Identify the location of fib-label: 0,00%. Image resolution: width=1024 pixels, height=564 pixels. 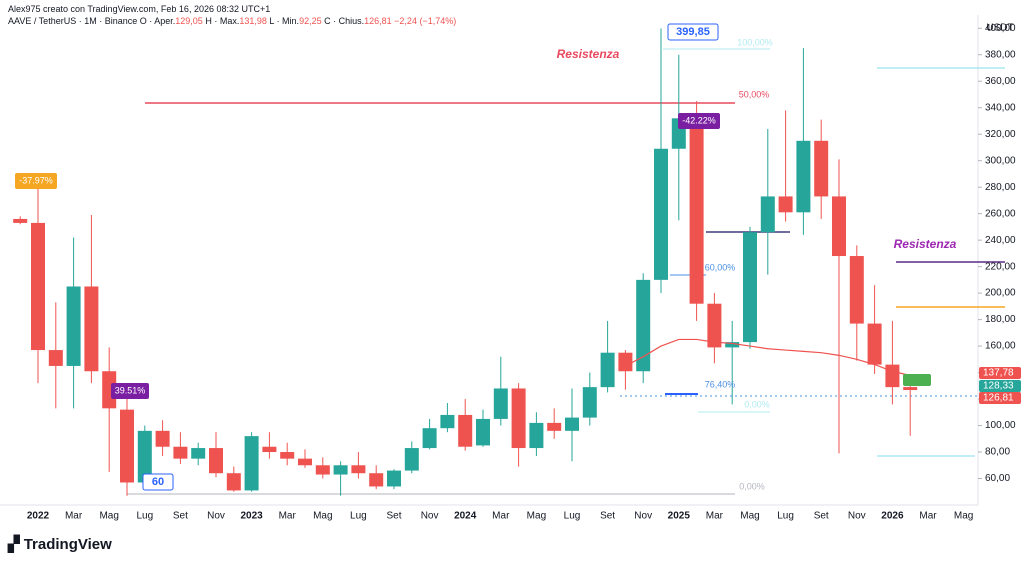
(752, 486).